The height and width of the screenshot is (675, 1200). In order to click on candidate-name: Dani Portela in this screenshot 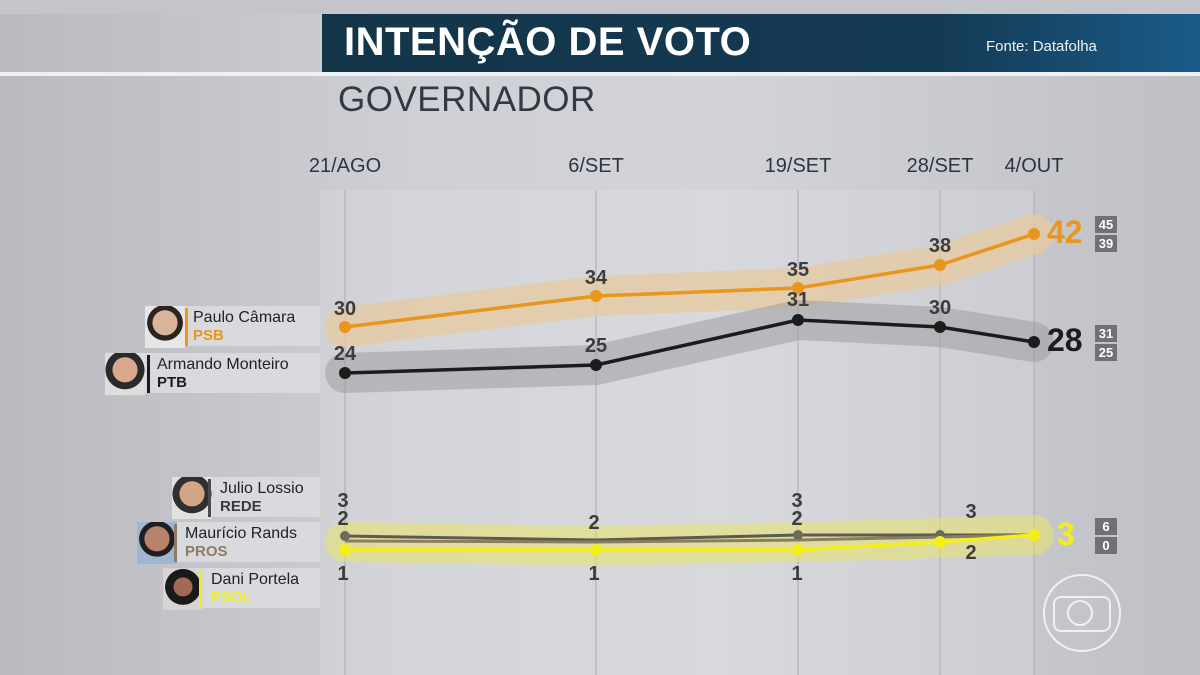, I will do `click(255, 579)`.